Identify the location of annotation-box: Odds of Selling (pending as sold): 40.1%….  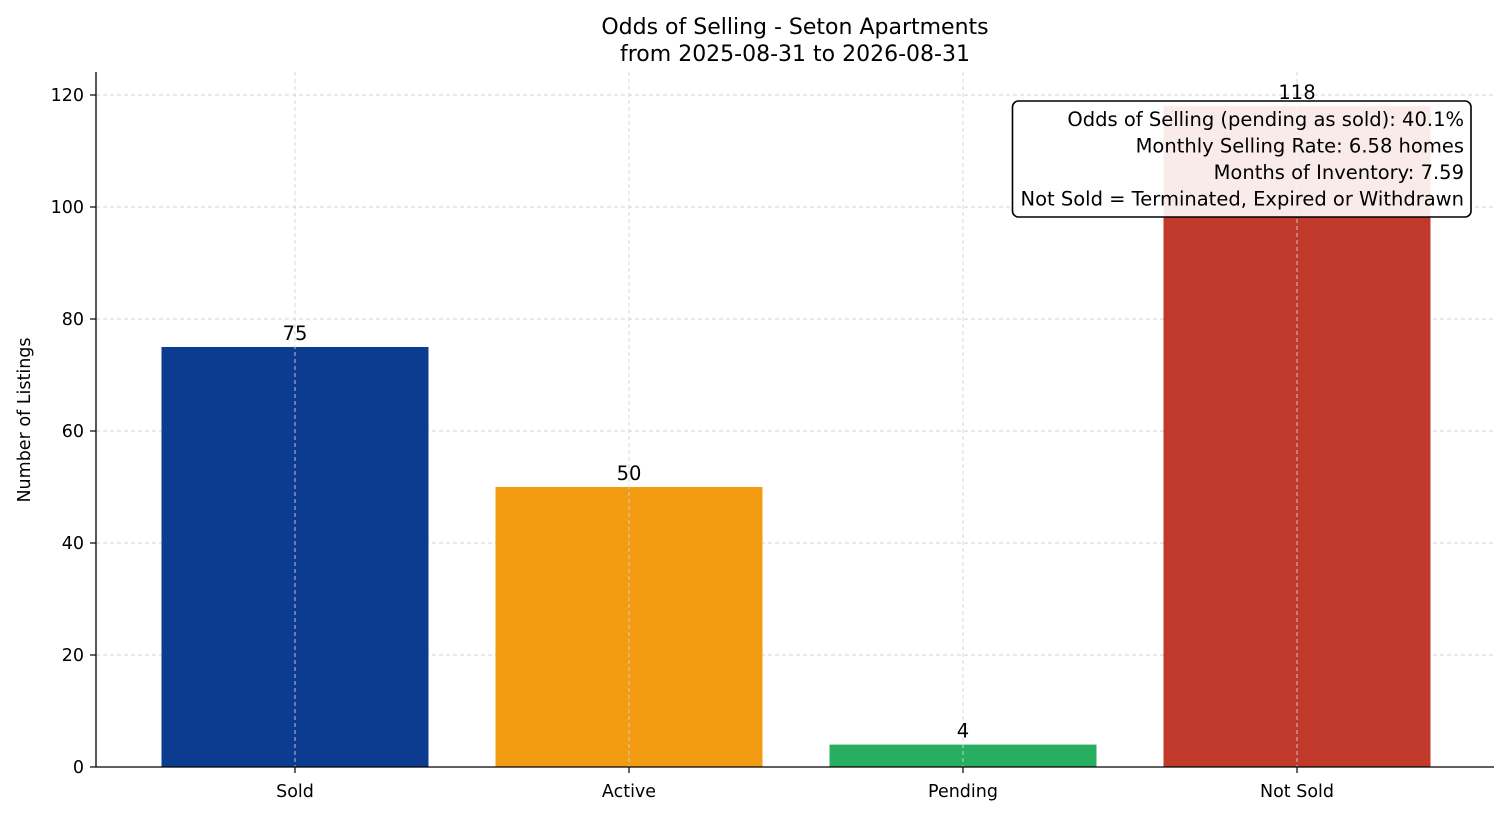
(1241, 159).